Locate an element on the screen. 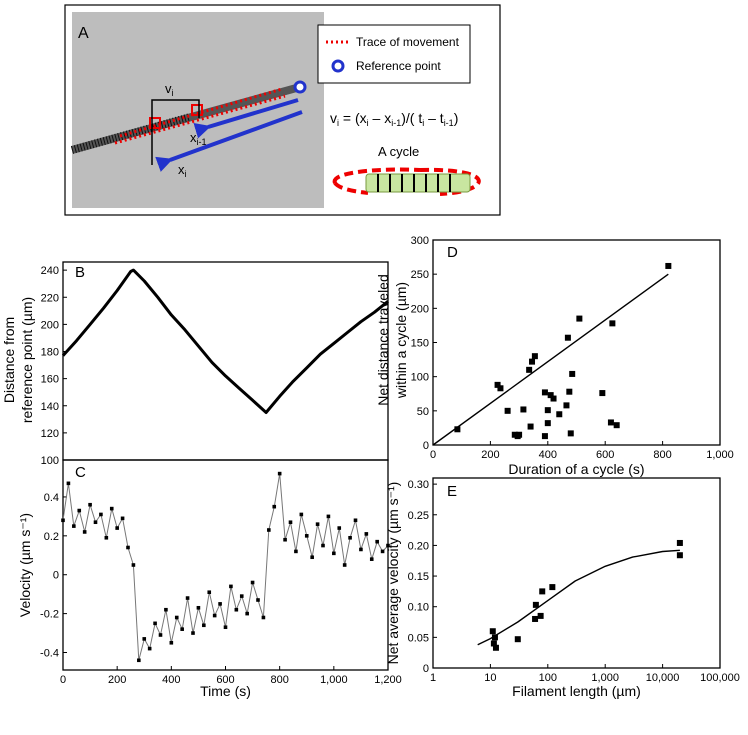  x-tick-label: 1,200 is located at coordinates (388, 680).